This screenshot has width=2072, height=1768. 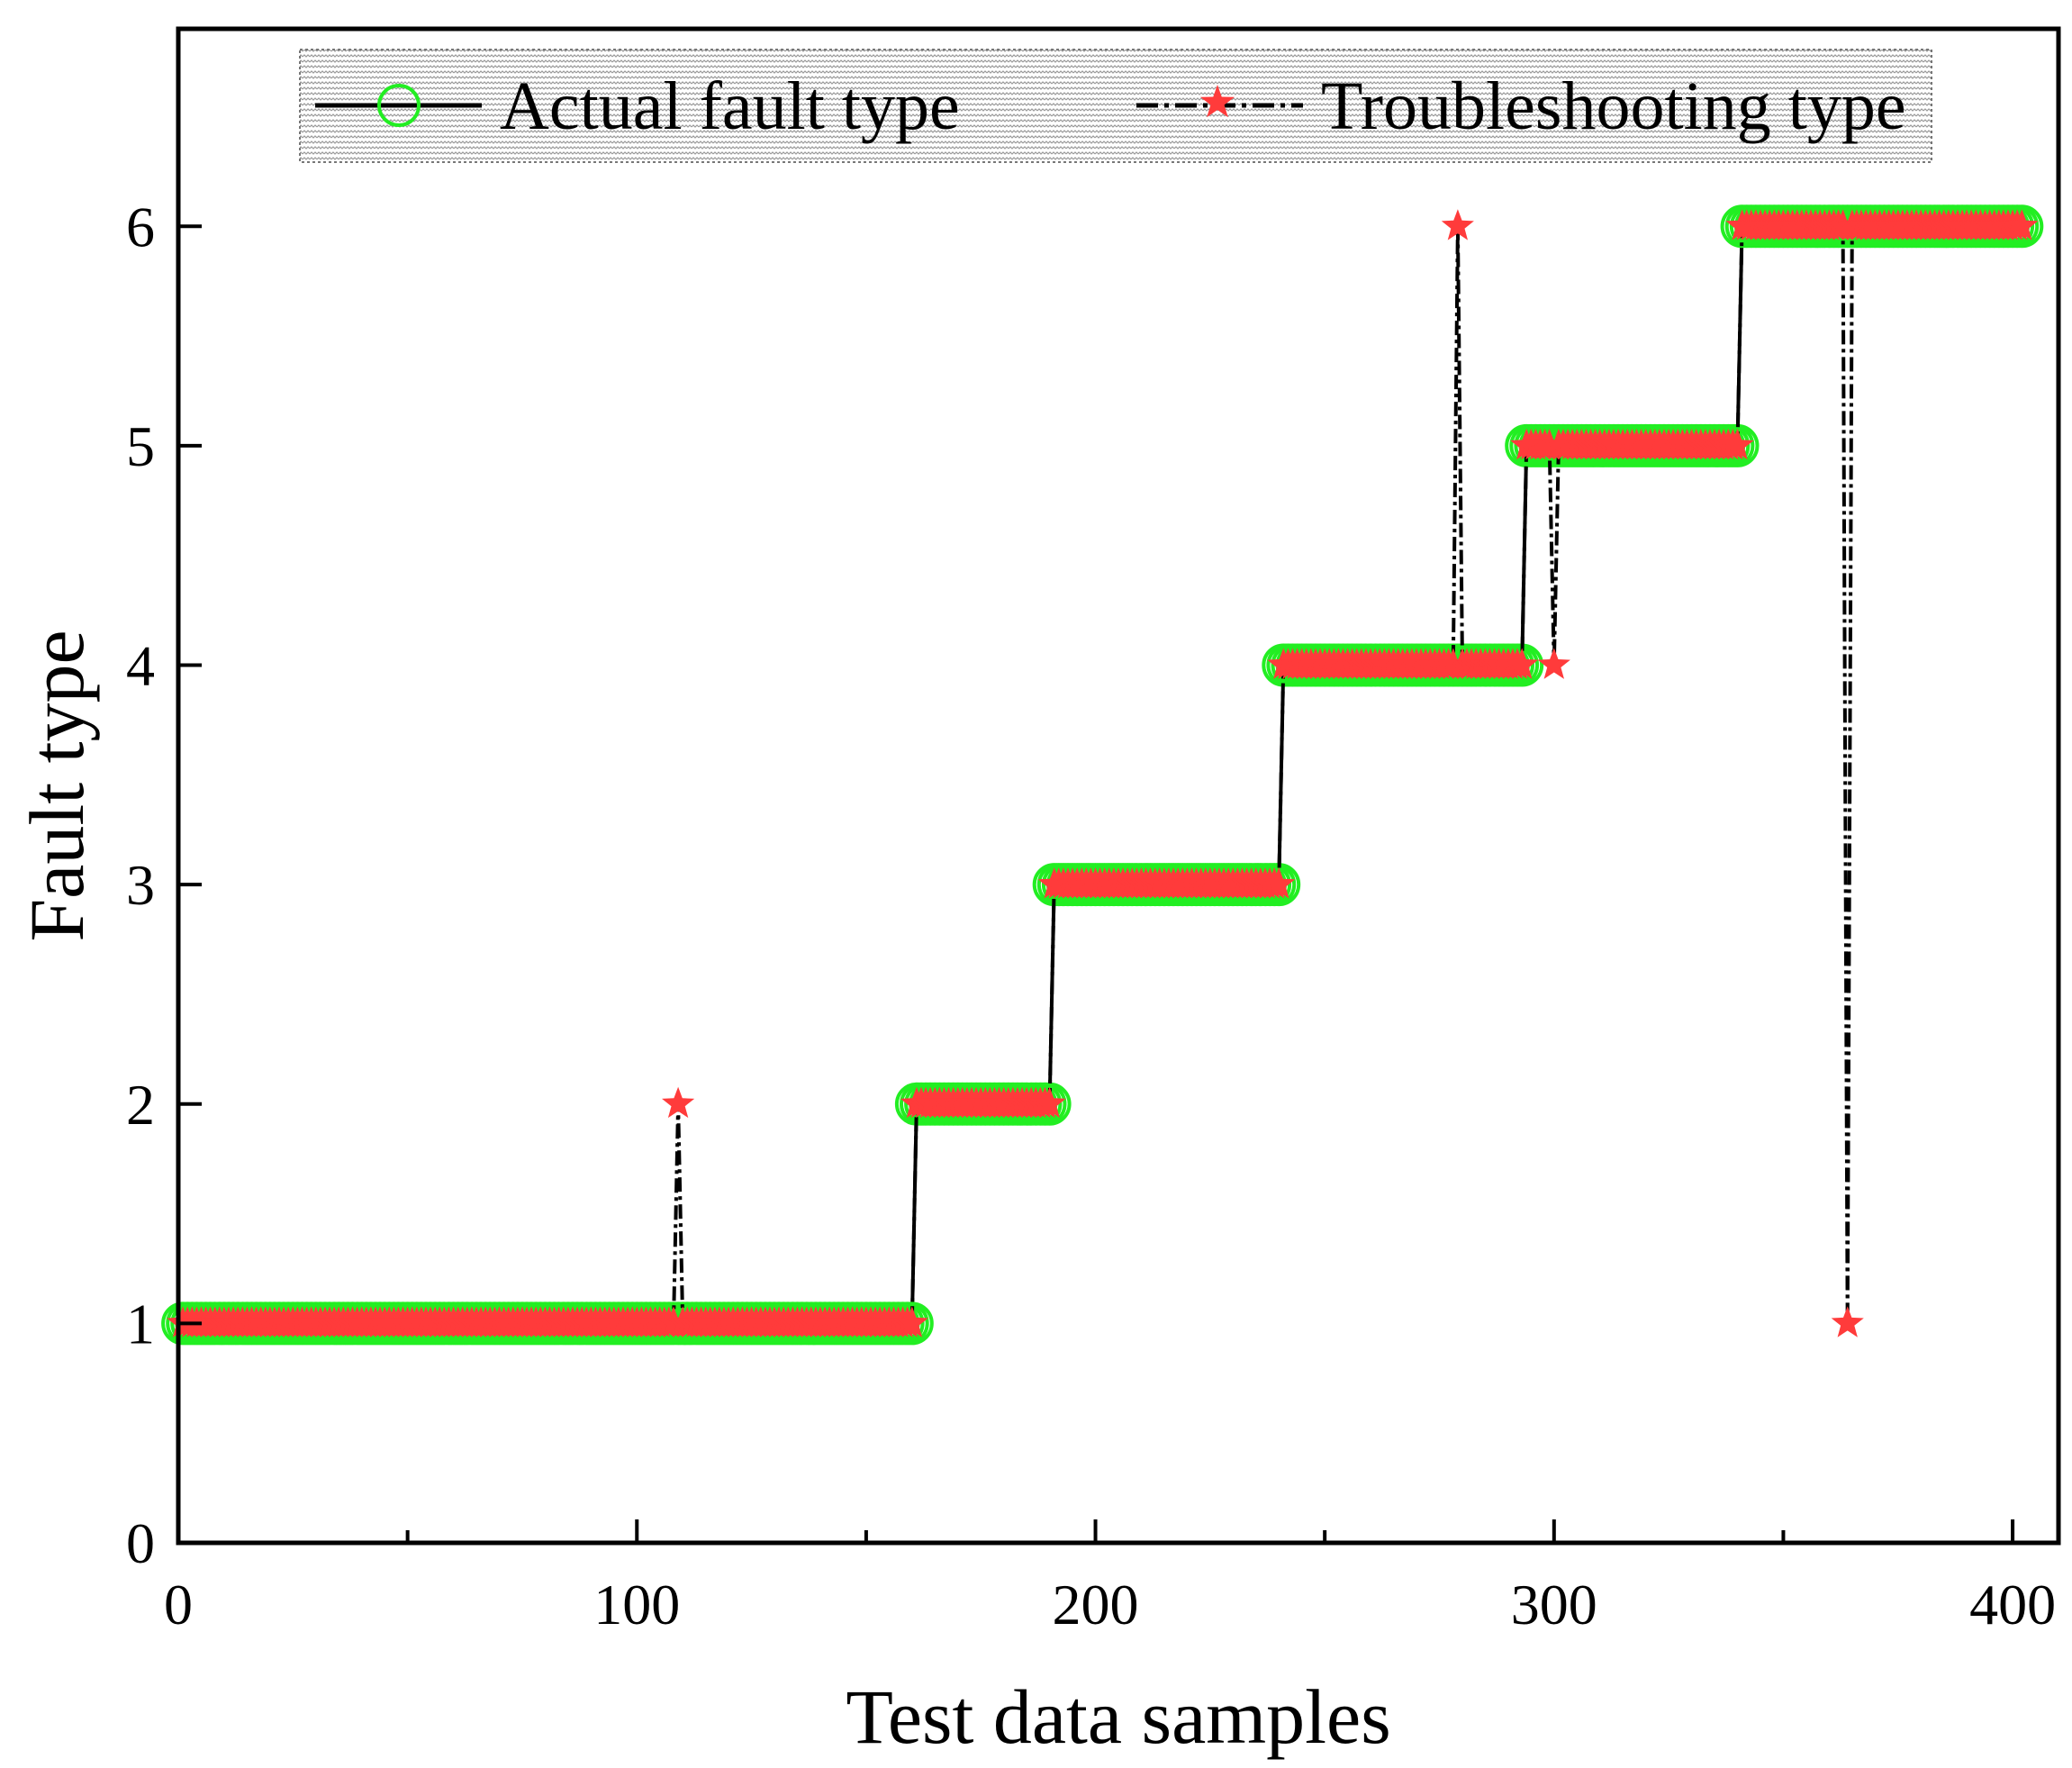 I want to click on x-tick-label-200: 200, so click(x=1096, y=1605).